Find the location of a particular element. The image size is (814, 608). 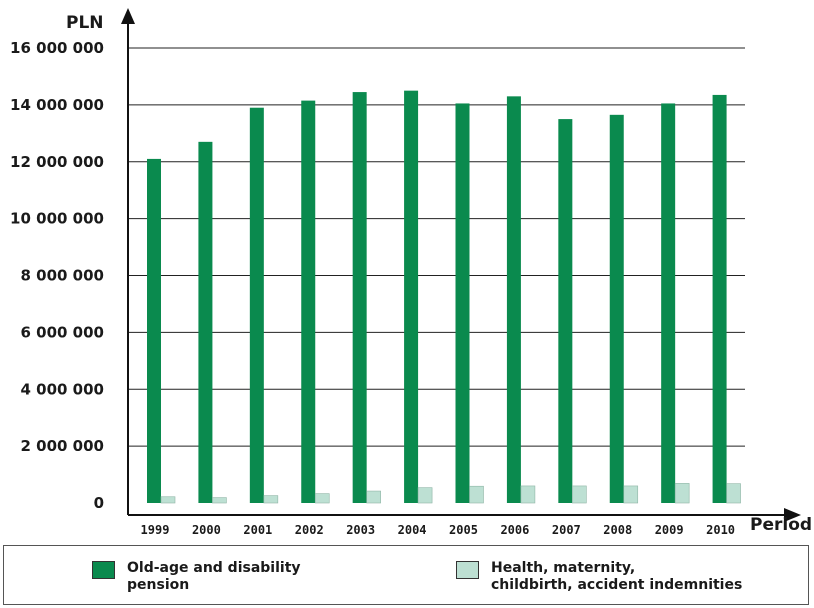

y-tick-label: 10 000 000 is located at coordinates (57, 219).